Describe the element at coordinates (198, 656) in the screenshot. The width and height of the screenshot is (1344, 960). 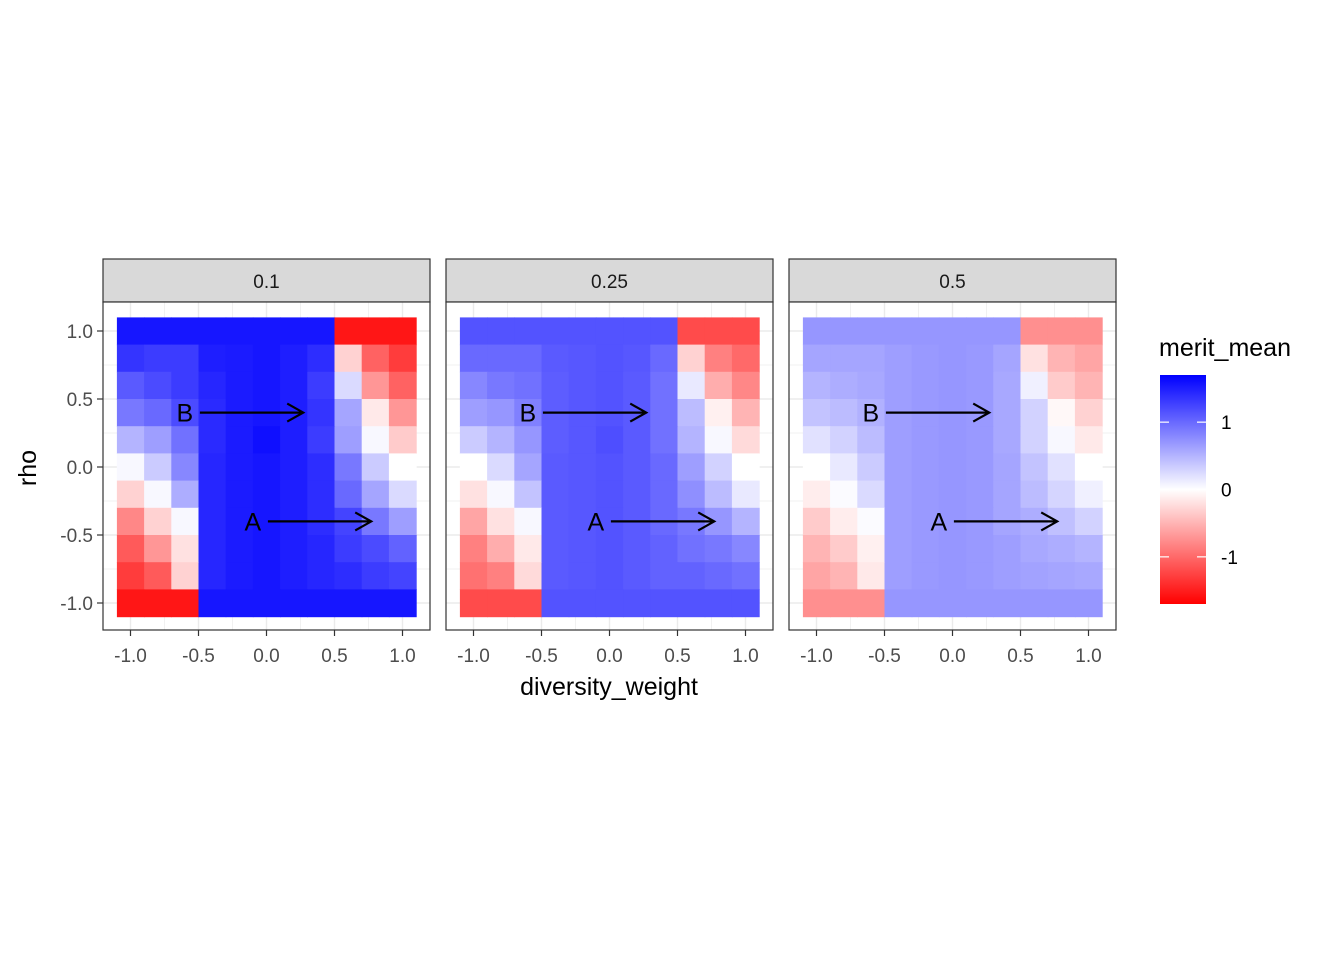
I see `x-tick-label: -0.5` at that location.